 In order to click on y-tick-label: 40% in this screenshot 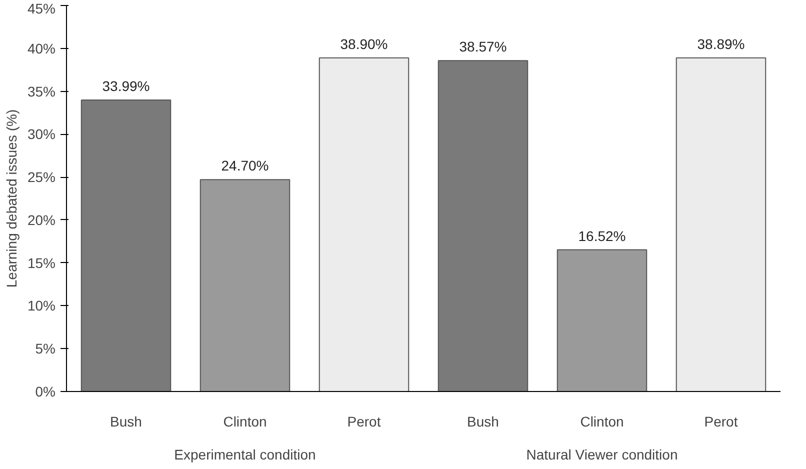, I will do `click(41, 48)`.